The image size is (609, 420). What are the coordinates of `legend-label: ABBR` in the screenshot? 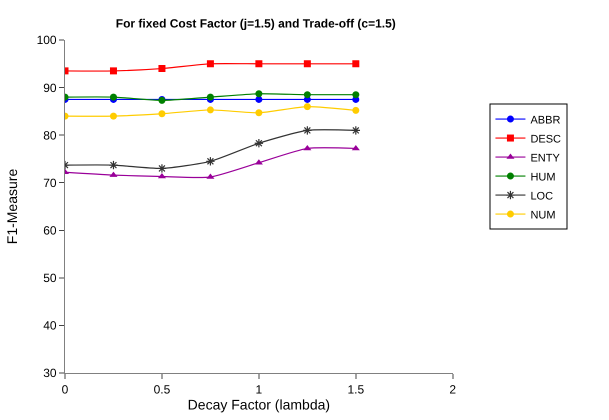 It's located at (545, 120).